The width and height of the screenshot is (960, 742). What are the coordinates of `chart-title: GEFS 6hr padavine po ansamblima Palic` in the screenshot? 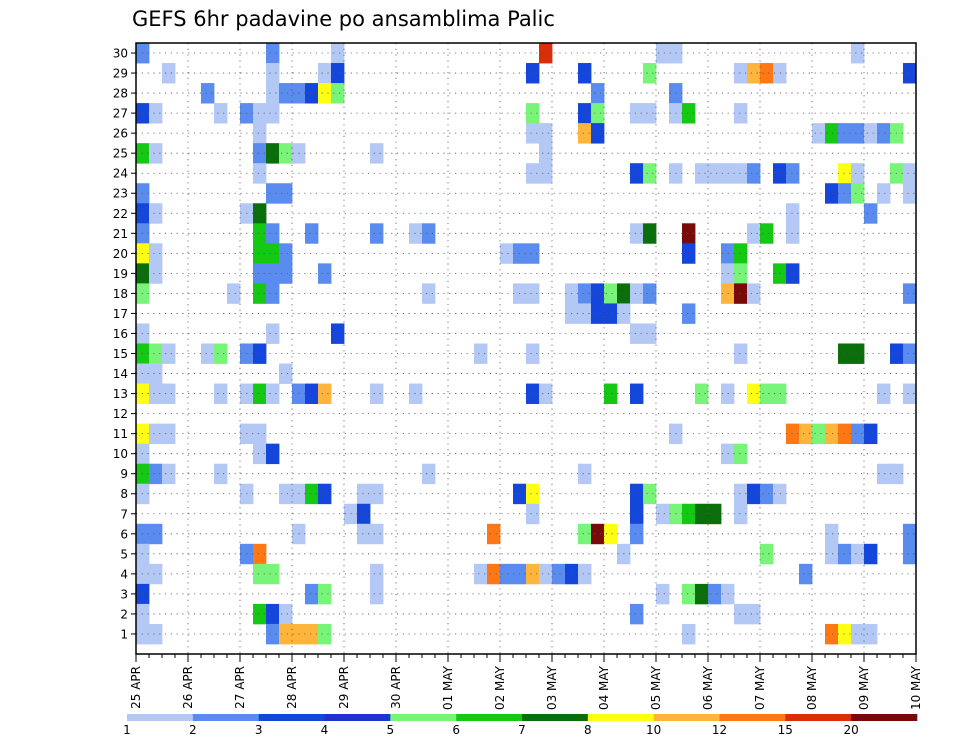 It's located at (343, 19).